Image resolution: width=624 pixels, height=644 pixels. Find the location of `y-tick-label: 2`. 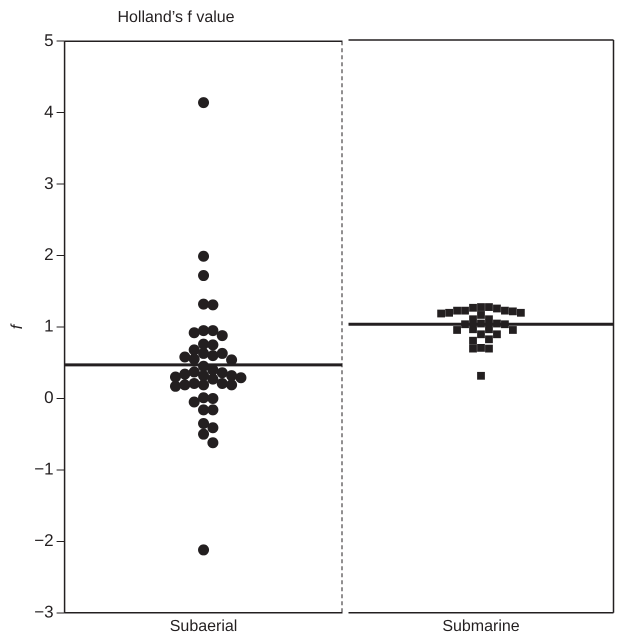

y-tick-label: 2 is located at coordinates (49, 254).